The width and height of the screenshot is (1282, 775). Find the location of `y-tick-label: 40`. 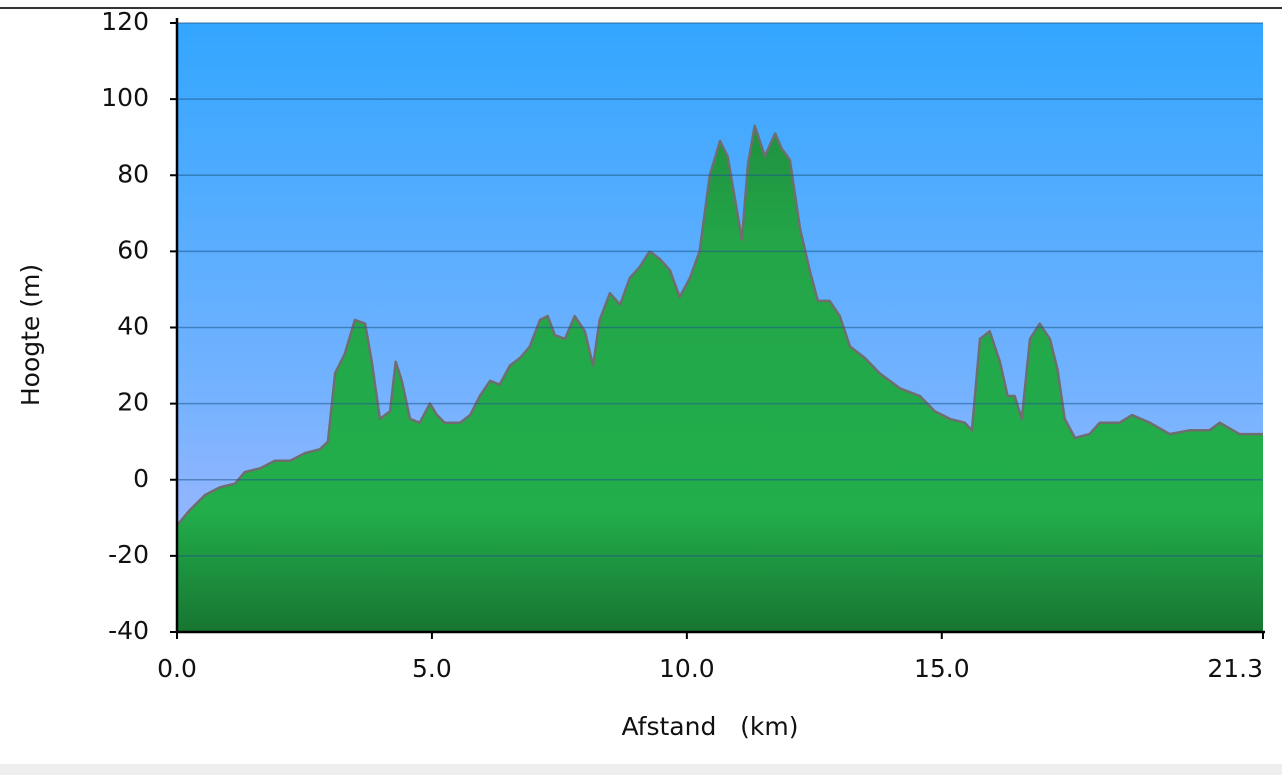

y-tick-label: 40 is located at coordinates (133, 326).